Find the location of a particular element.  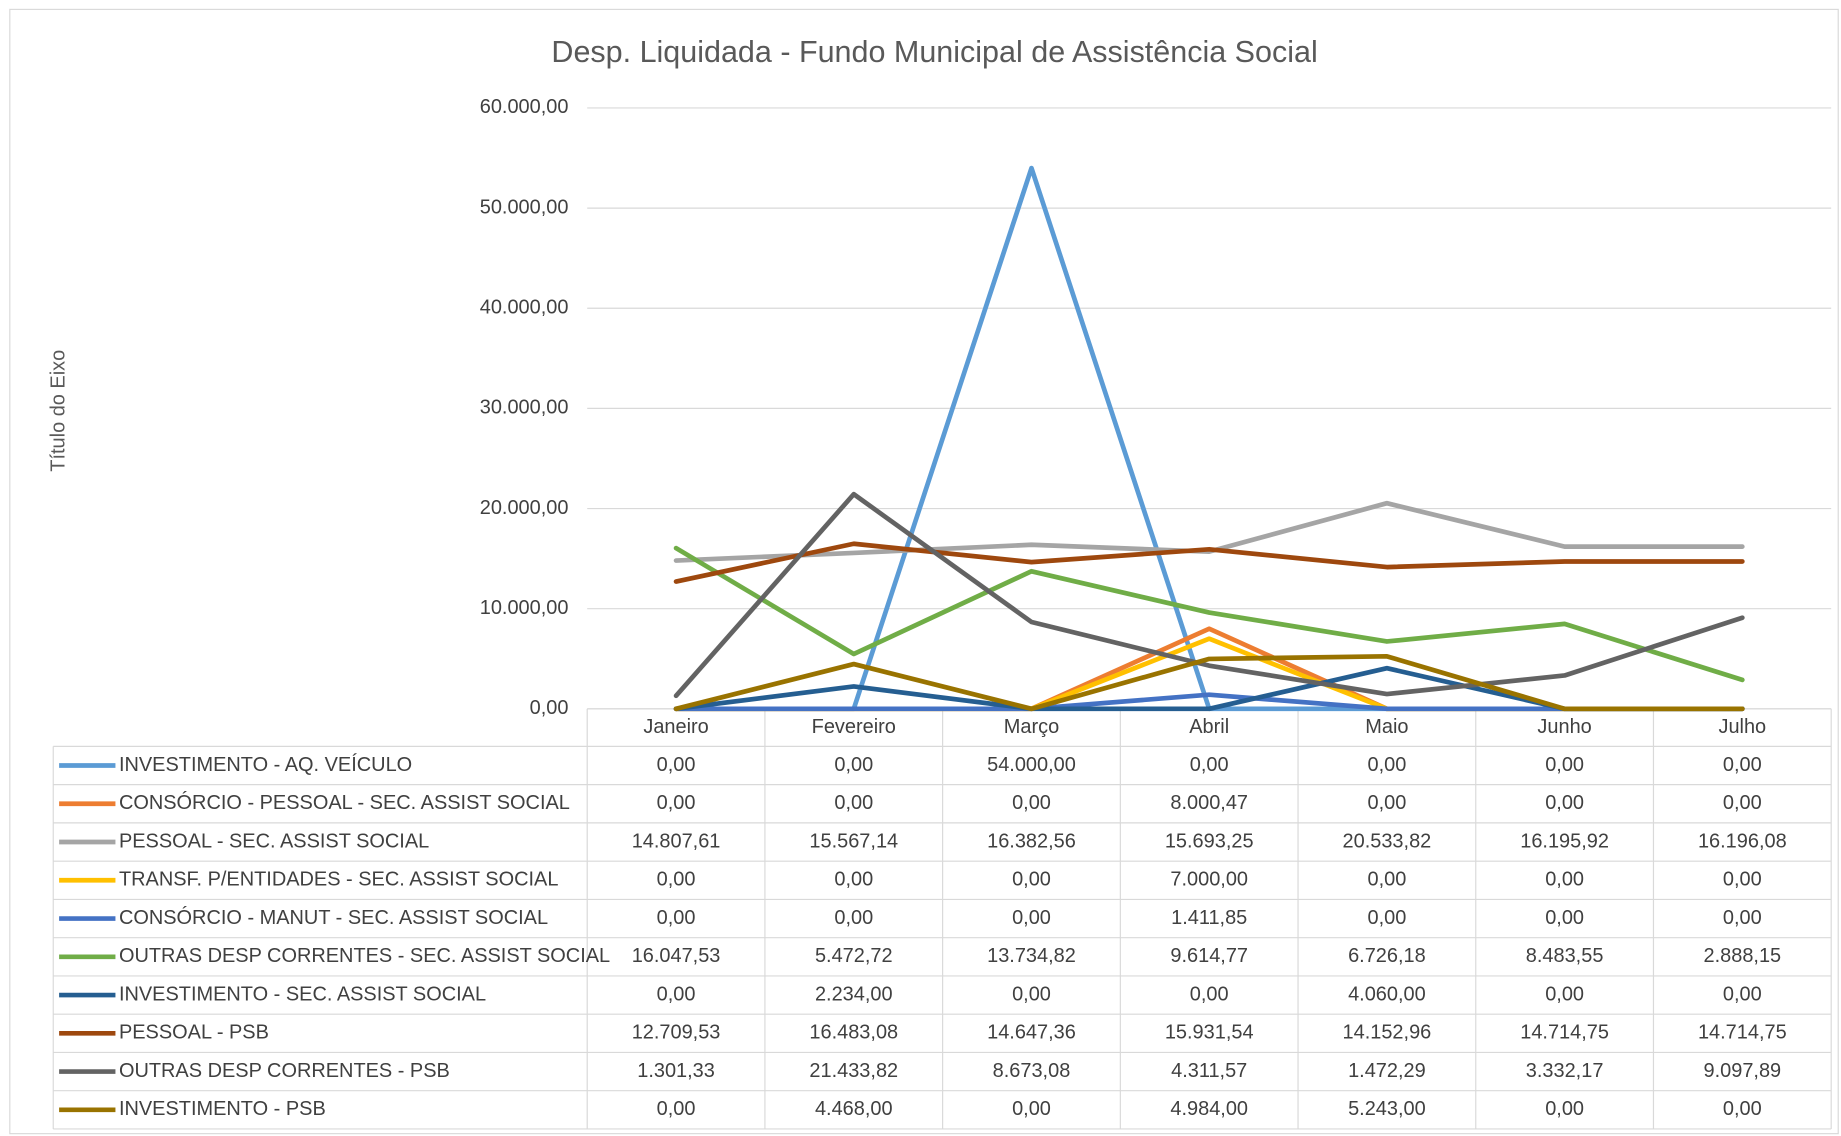

y-tick-label: 0,00 is located at coordinates (549, 708).